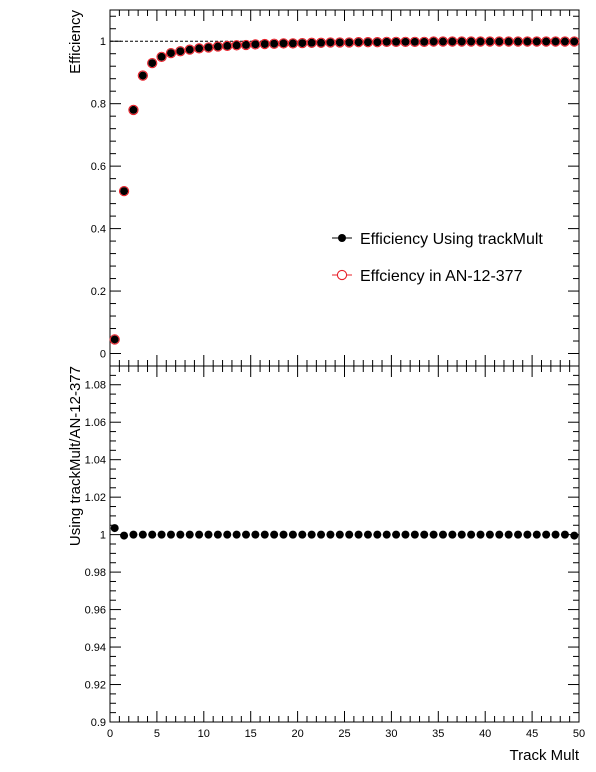  I want to click on x-tick-label: 50, so click(579, 734).